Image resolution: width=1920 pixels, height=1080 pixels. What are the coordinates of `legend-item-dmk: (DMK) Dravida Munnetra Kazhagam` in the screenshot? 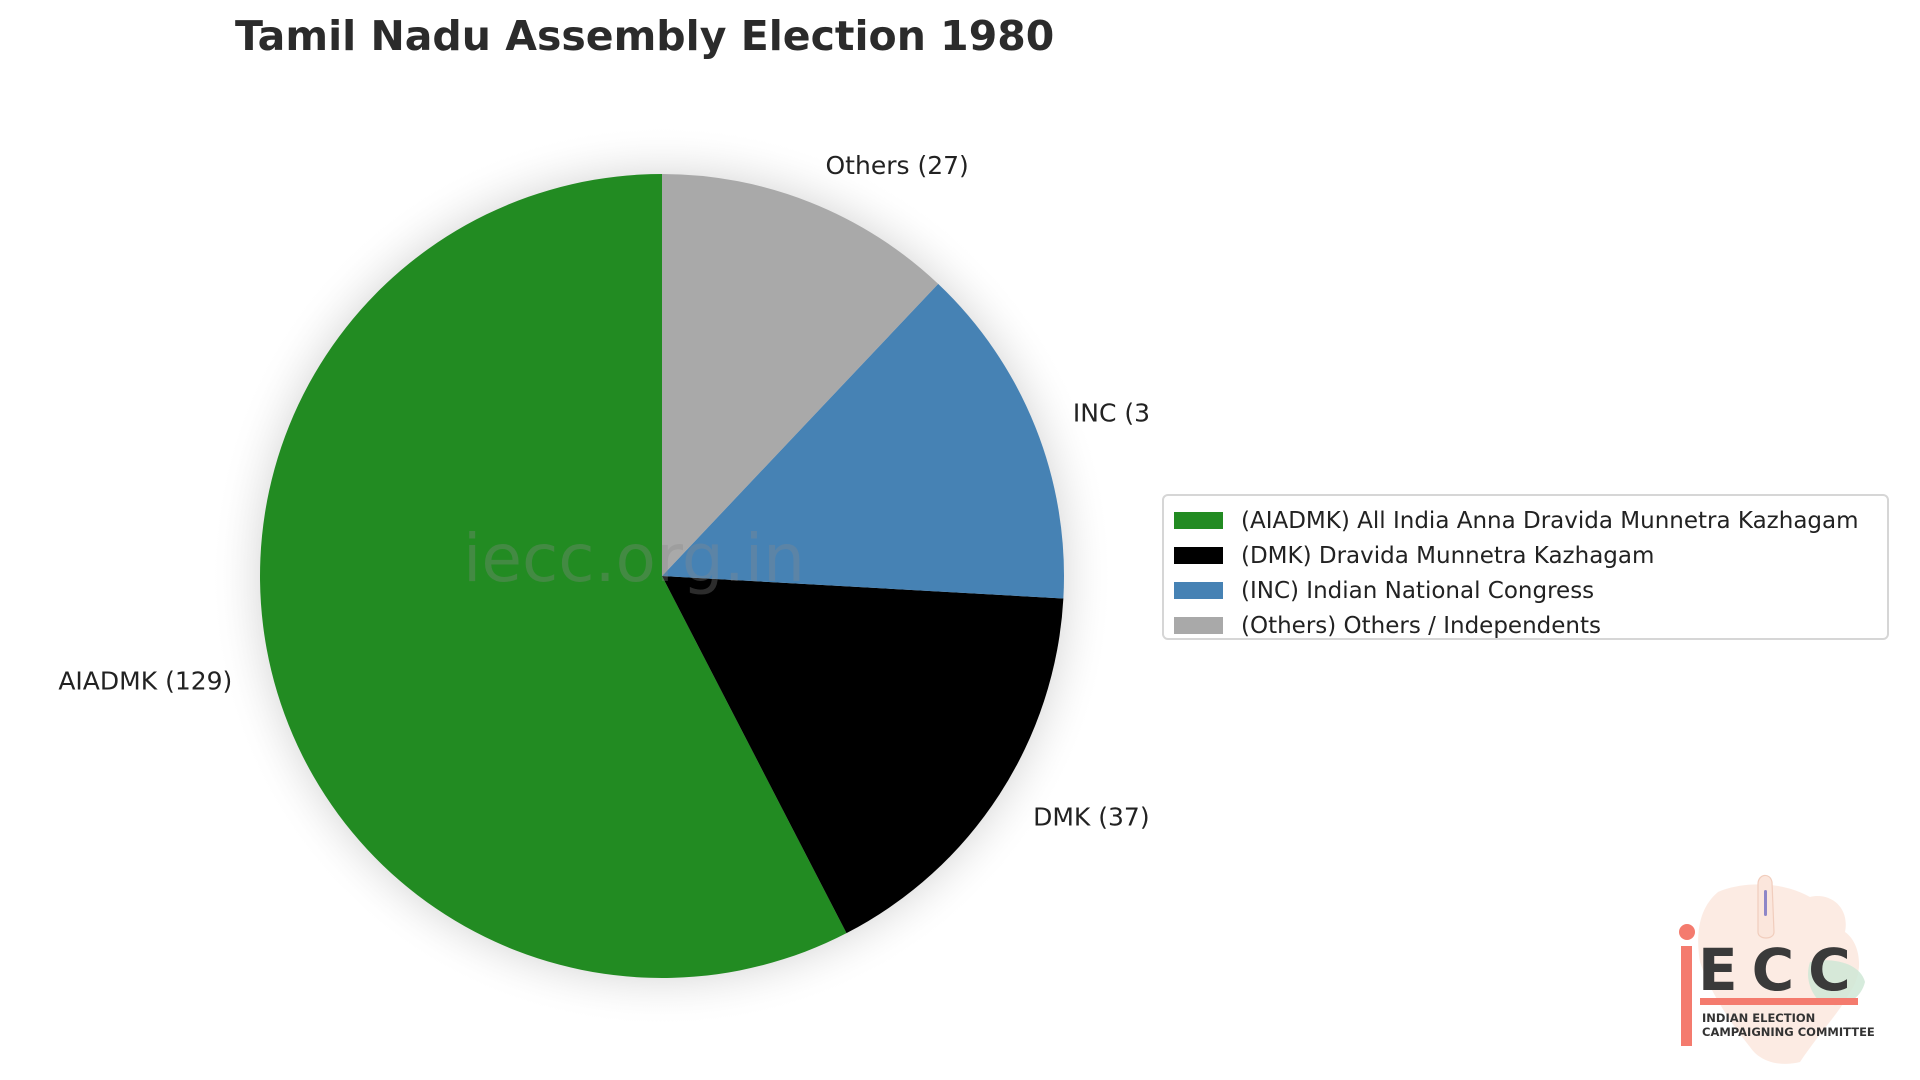 It's located at (1525, 555).